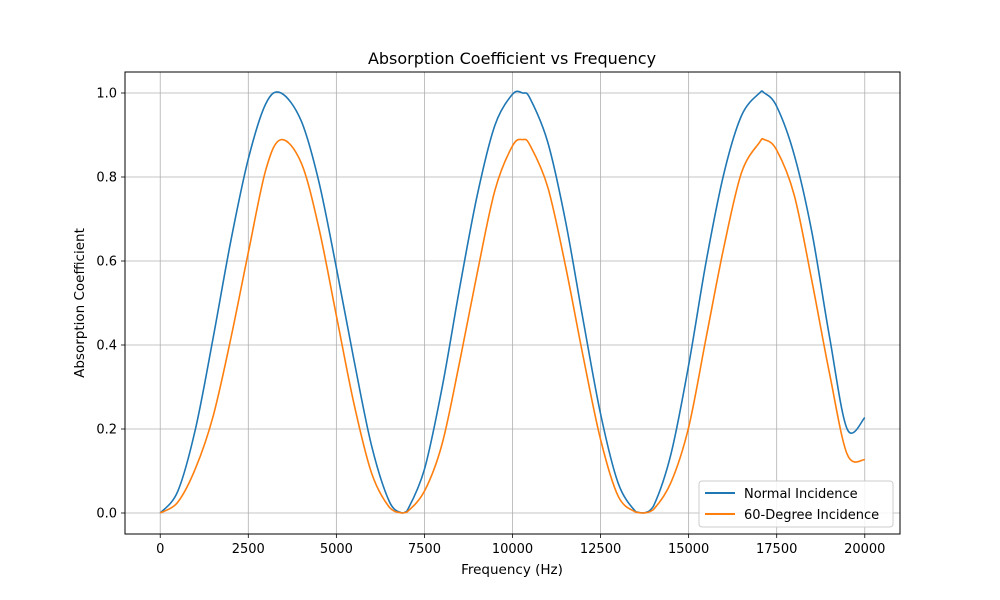  What do you see at coordinates (106, 94) in the screenshot?
I see `y-tick-label: 1.0` at bounding box center [106, 94].